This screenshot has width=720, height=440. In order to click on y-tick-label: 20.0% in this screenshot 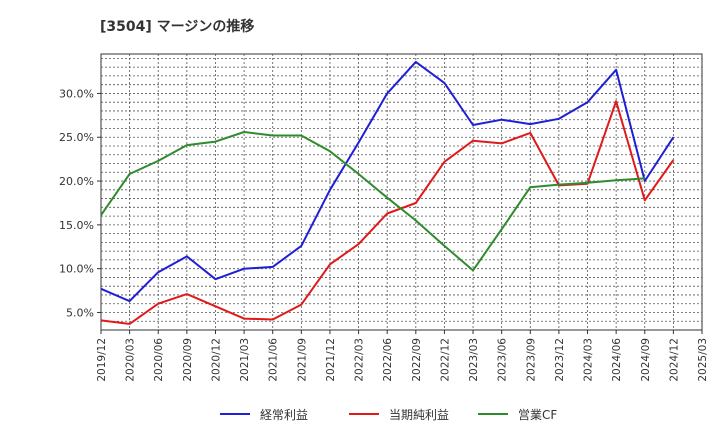, I will do `click(76, 181)`.